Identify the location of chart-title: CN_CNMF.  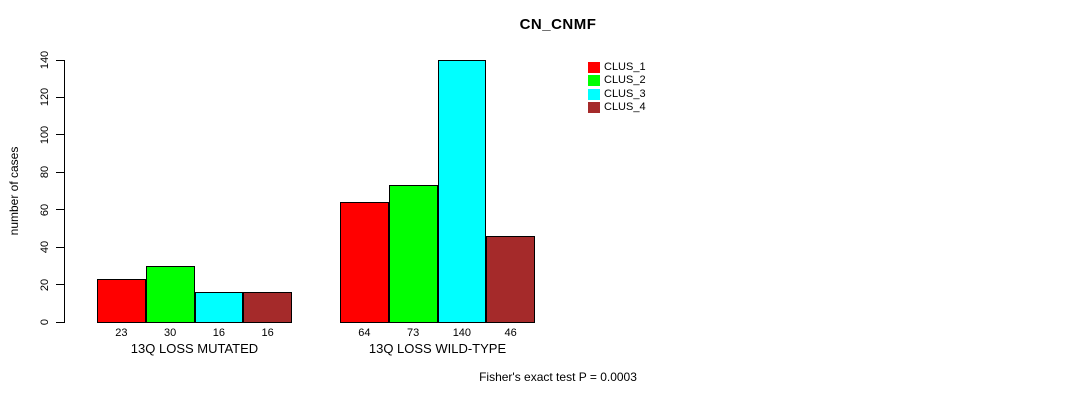
(558, 24).